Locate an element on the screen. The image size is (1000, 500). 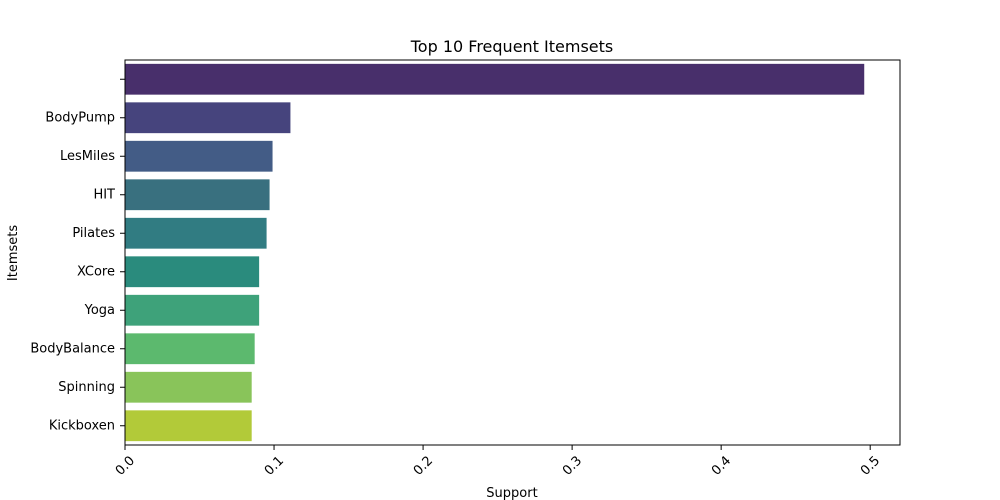
y-tick-label: LesMiles is located at coordinates (87, 156).